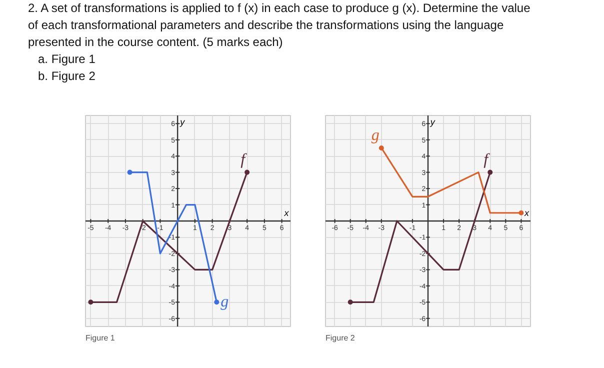  What do you see at coordinates (66, 59) in the screenshot?
I see `text: a. Figure 1` at bounding box center [66, 59].